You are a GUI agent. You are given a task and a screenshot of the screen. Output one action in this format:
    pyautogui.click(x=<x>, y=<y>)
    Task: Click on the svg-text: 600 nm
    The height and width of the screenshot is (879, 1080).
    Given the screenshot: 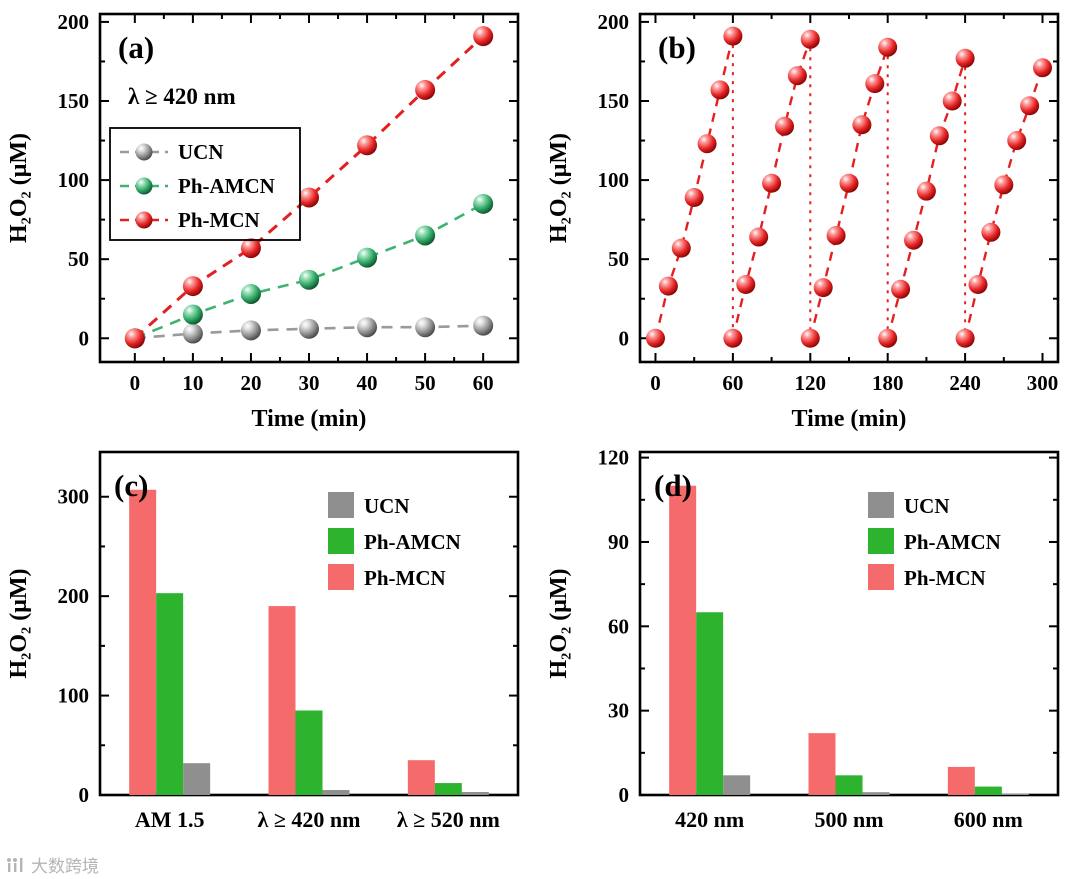 What is the action you would take?
    pyautogui.click(x=988, y=819)
    